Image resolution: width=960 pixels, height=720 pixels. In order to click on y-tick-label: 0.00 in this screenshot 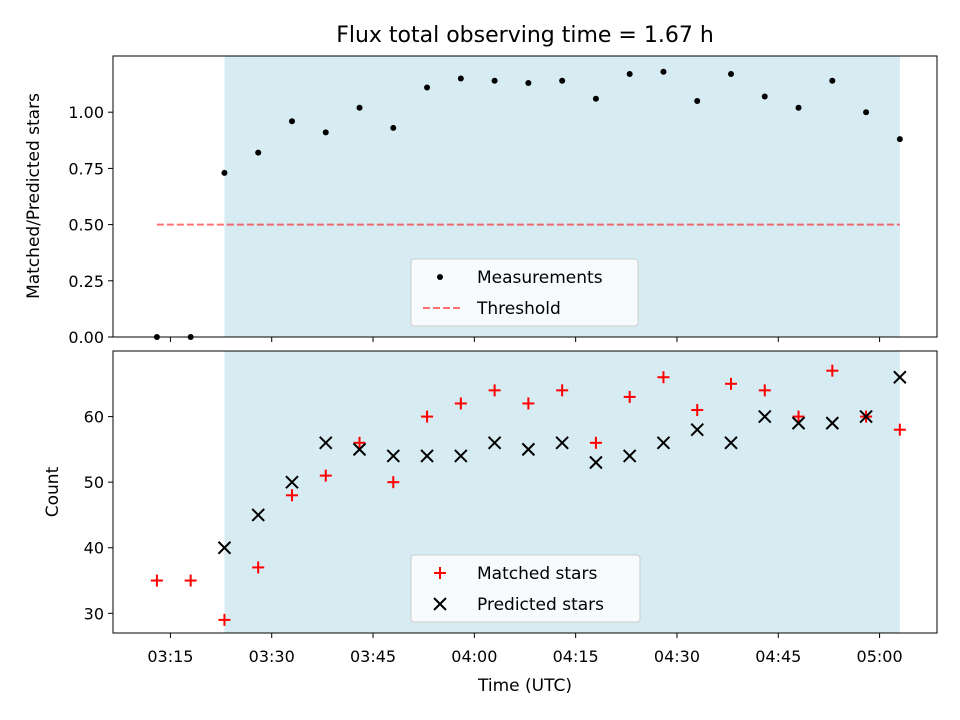, I will do `click(86, 337)`.